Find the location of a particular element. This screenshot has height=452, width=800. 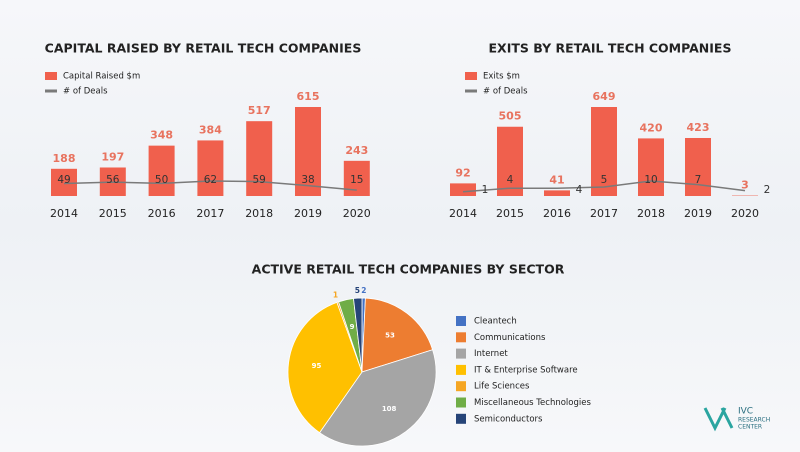

deals-label: 1 is located at coordinates (485, 190).